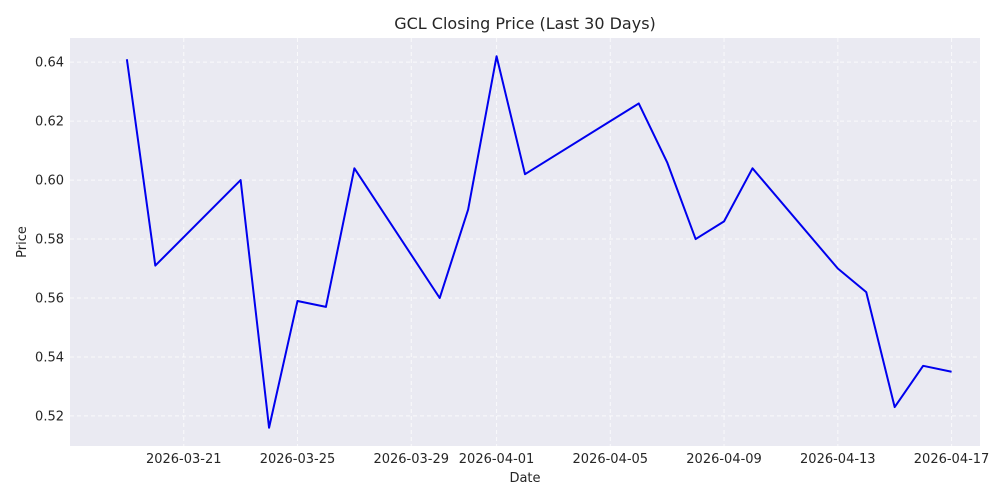 The image size is (1000, 500). I want to click on chart-title: GCL Closing Price (Last 30 Days), so click(525, 23).